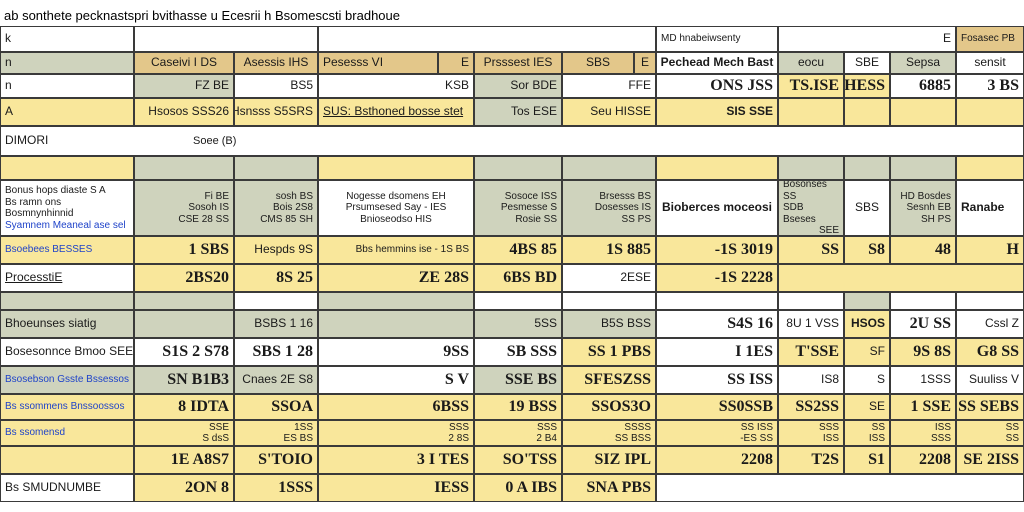  Describe the element at coordinates (811, 250) in the screenshot. I see `cell-rowa-c7: SS` at that location.